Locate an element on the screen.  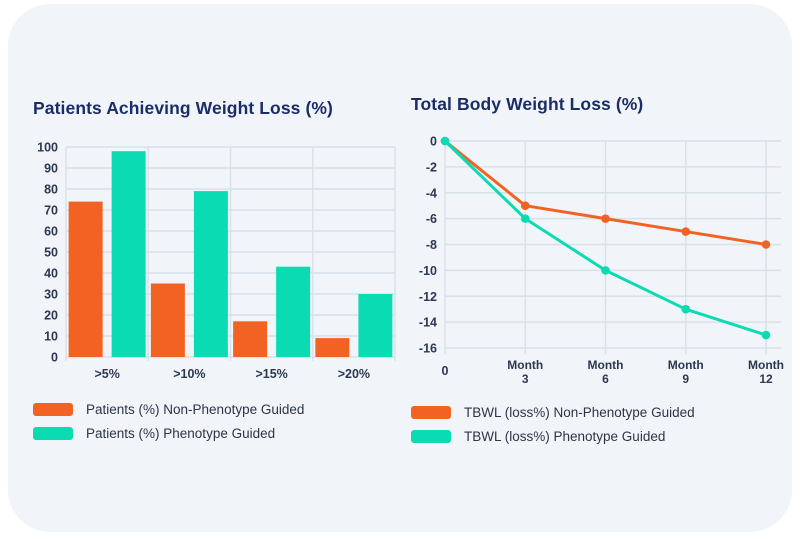
legend-item-non-phenotype: Patients (%) Non-Phenotype Guided is located at coordinates (216, 409).